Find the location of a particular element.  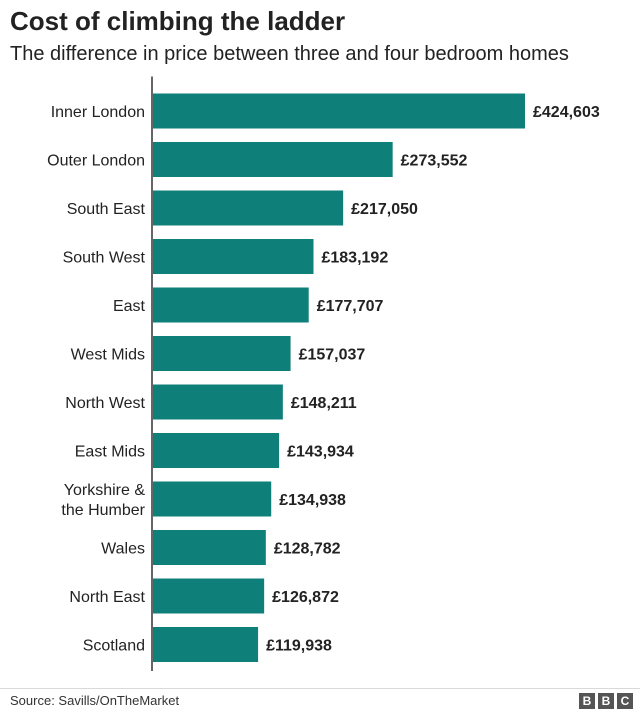

category-label-line: Inner London is located at coordinates (98, 112).